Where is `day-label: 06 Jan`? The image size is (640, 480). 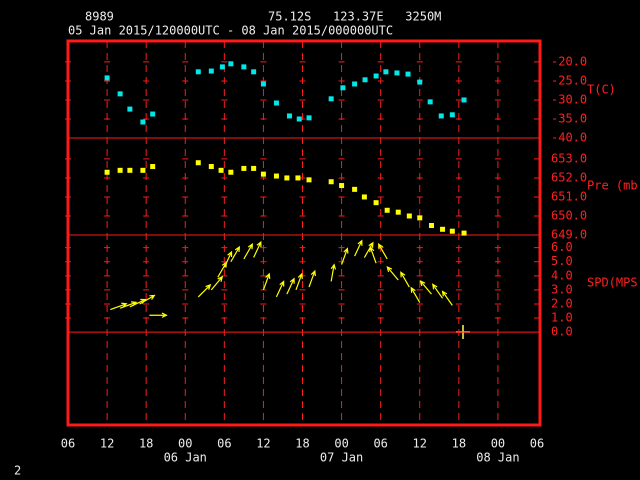 day-label: 06 Jan is located at coordinates (185, 458).